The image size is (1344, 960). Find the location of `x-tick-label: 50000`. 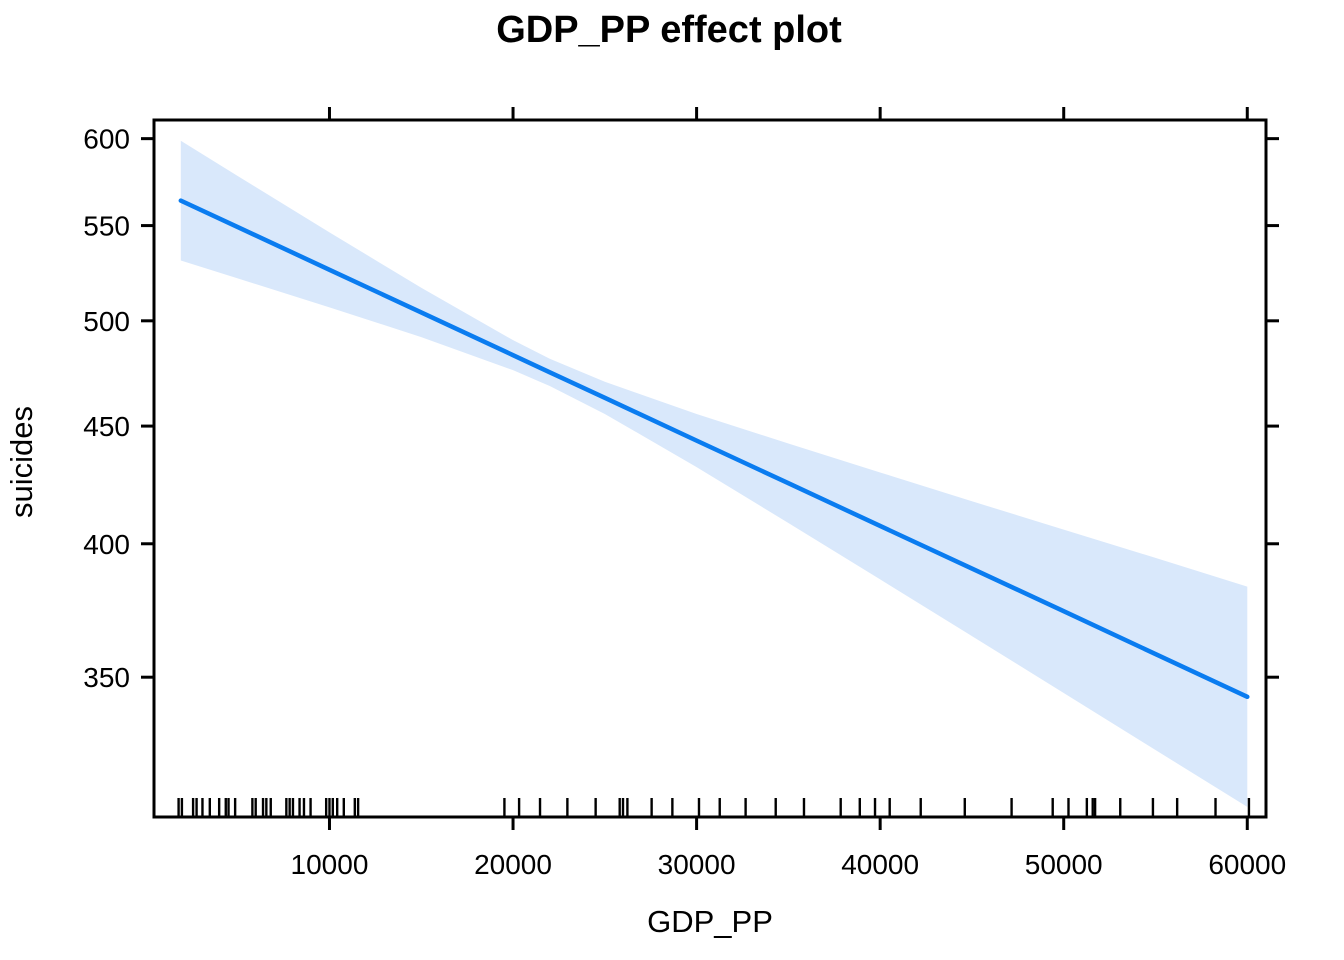

x-tick-label: 50000 is located at coordinates (1064, 864).